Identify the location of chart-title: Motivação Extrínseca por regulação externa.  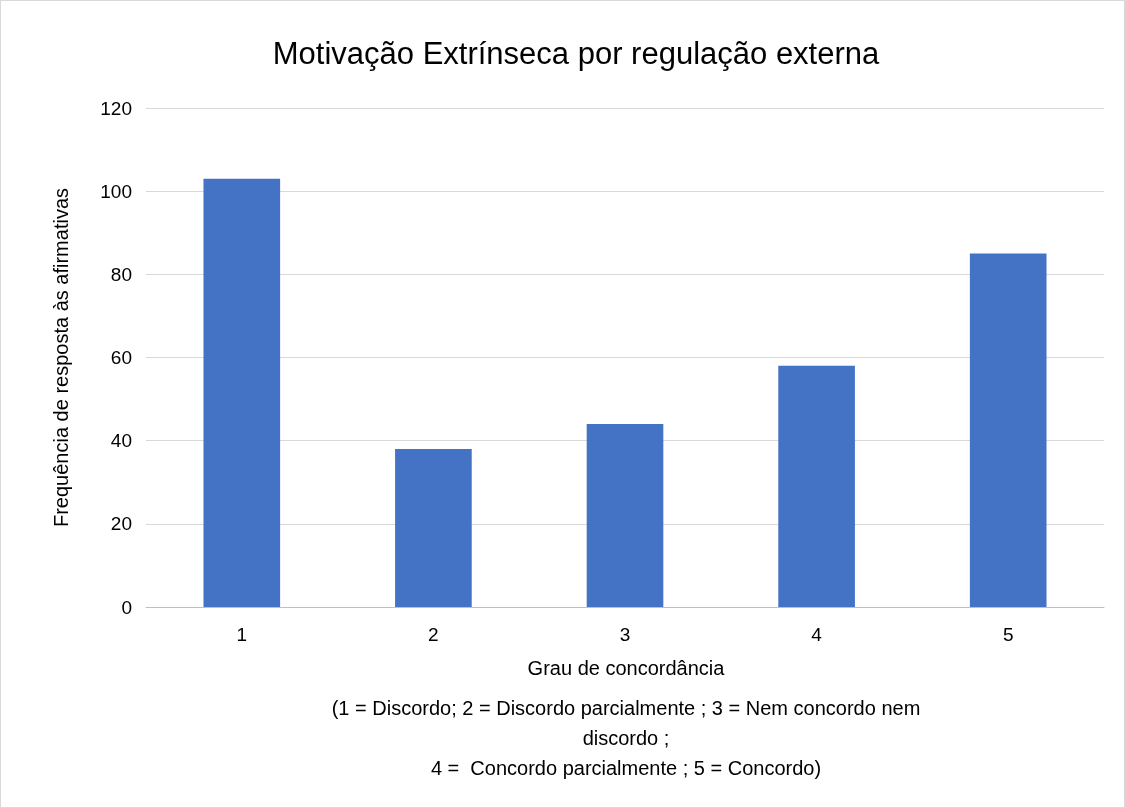
(576, 53).